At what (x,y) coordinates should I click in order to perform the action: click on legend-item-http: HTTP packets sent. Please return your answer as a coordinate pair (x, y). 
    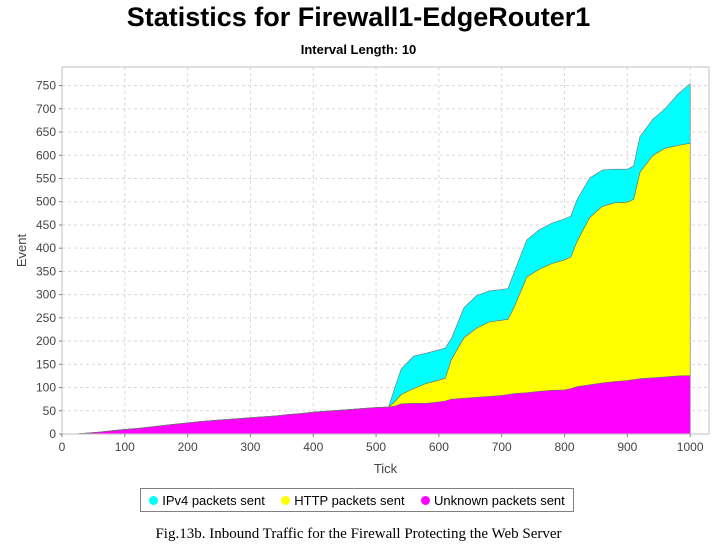
    Looking at the image, I should click on (343, 500).